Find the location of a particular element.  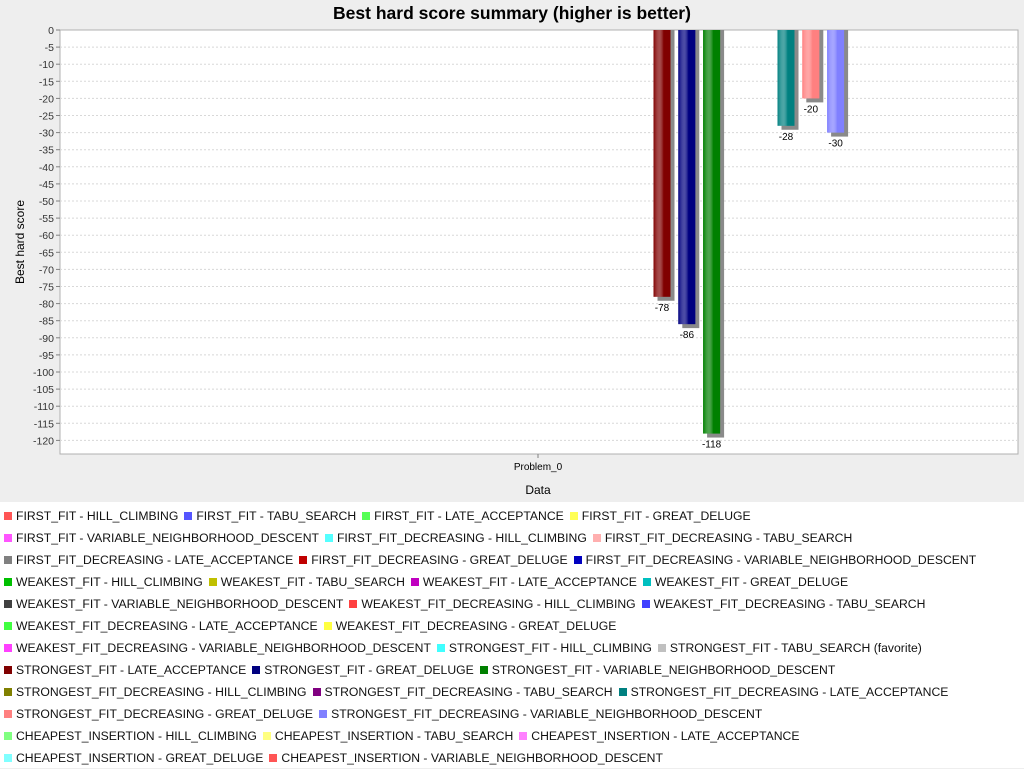

legend-item: FIRST_FIT_DECREASING - GREAT_DELUGE is located at coordinates (433, 560).